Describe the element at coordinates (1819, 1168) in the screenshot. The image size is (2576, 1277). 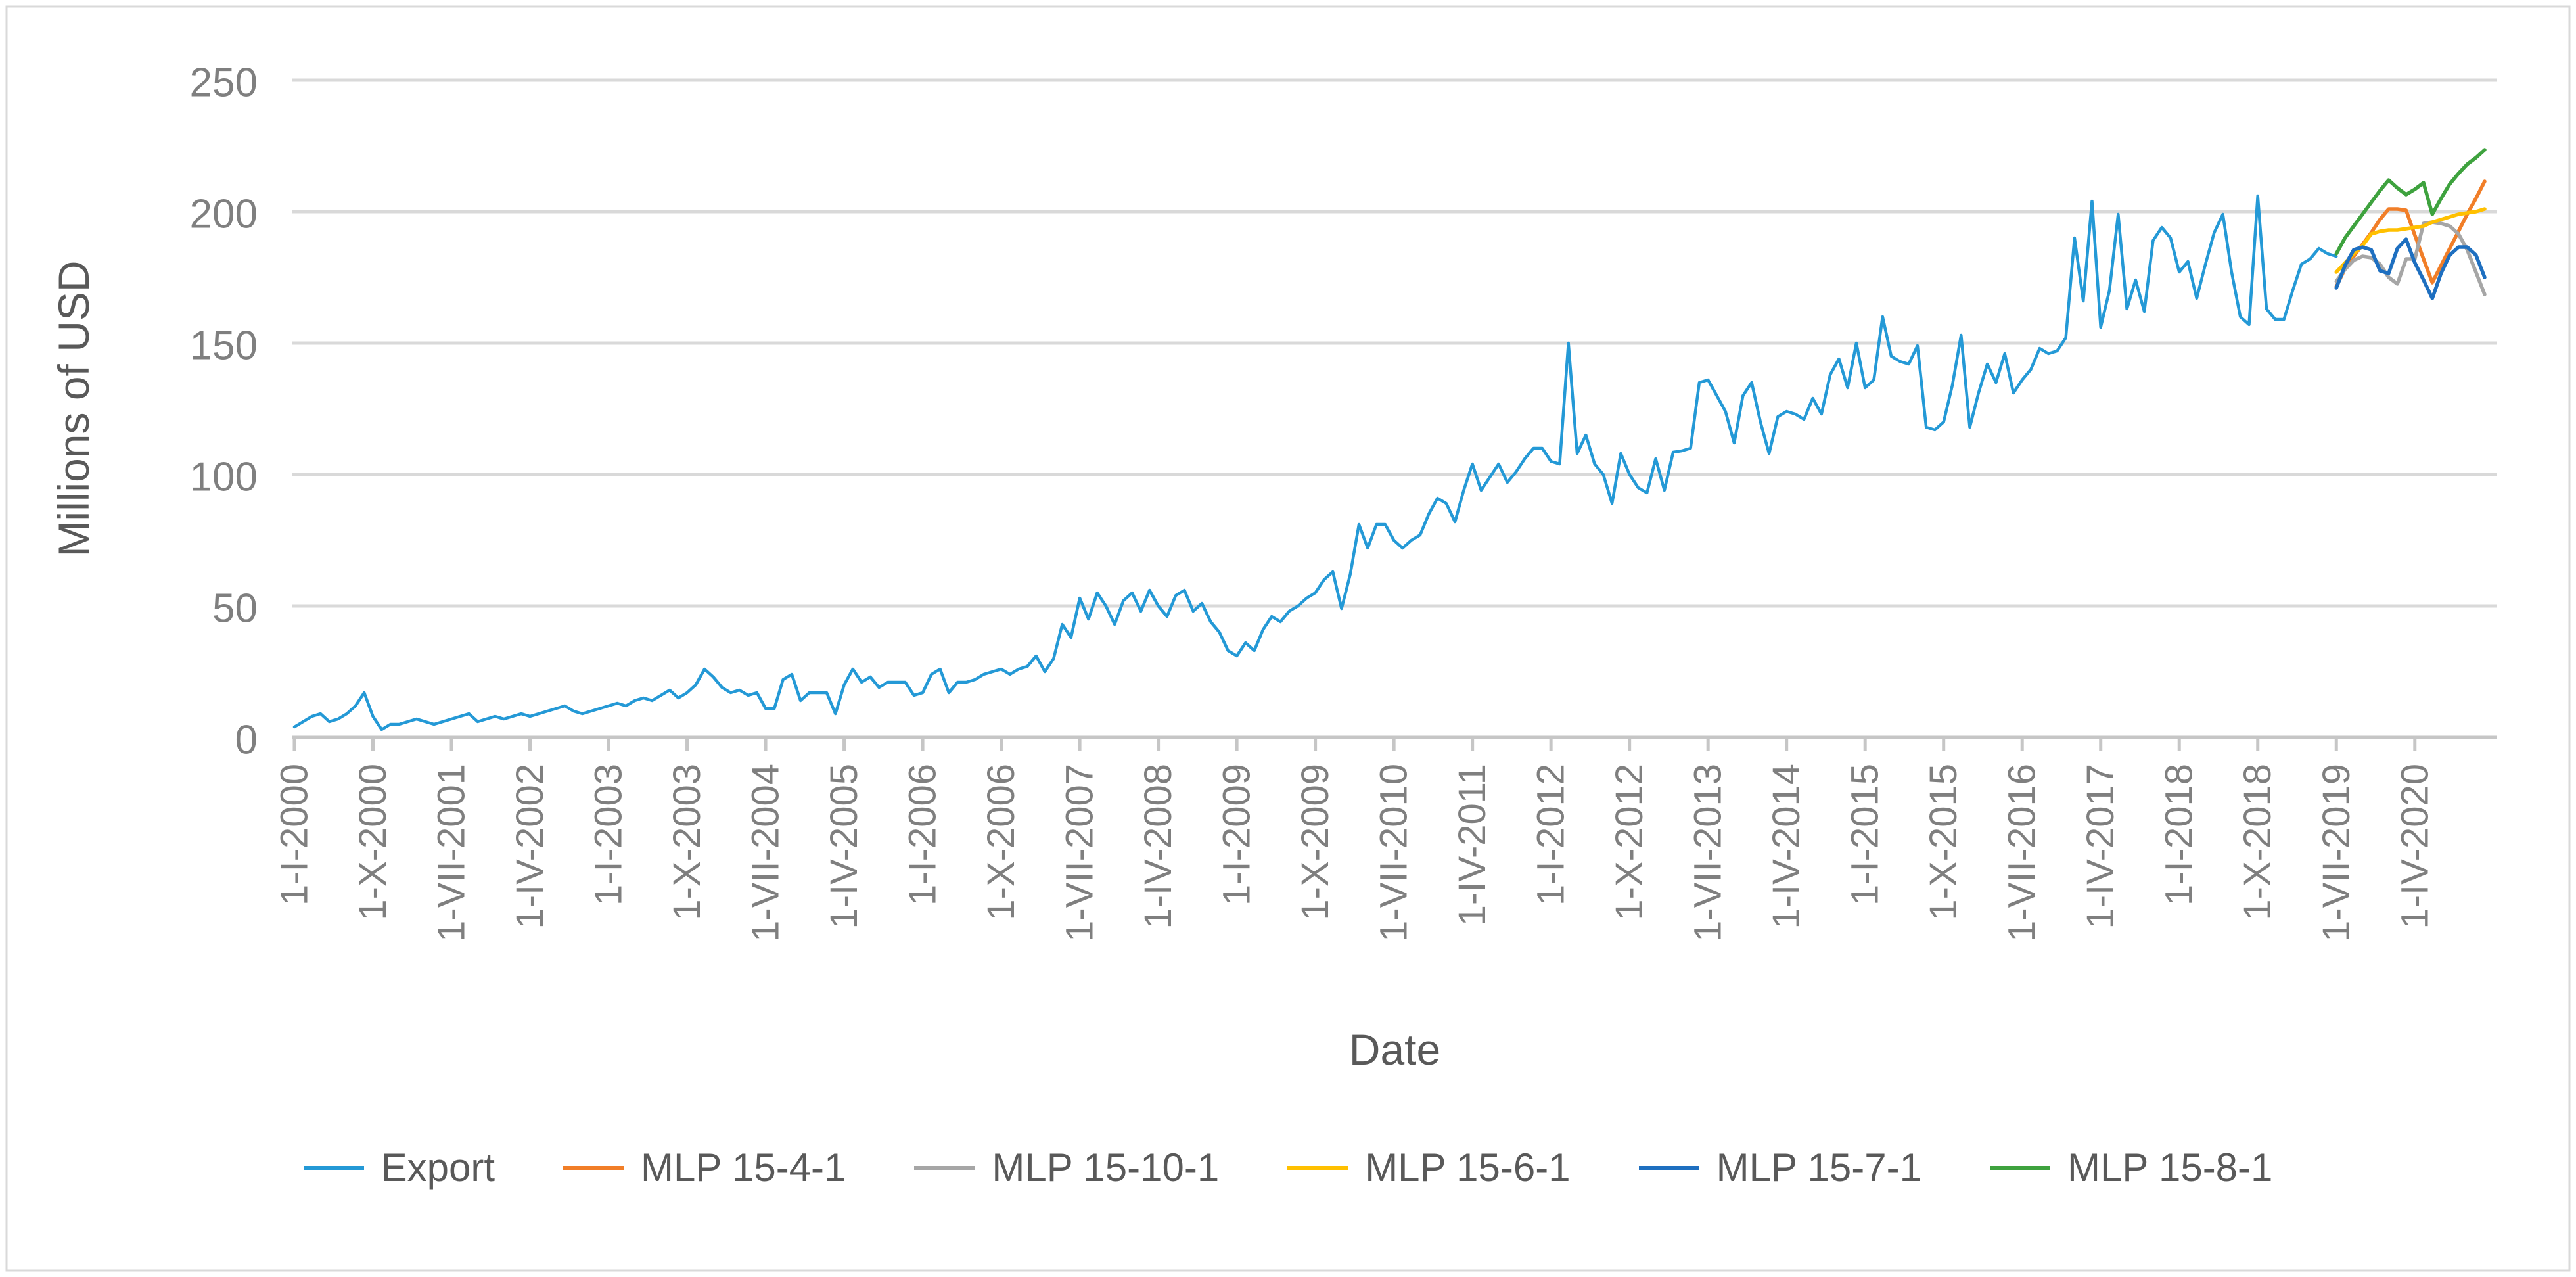
I see `legend-label: MLP 15-7-1` at that location.